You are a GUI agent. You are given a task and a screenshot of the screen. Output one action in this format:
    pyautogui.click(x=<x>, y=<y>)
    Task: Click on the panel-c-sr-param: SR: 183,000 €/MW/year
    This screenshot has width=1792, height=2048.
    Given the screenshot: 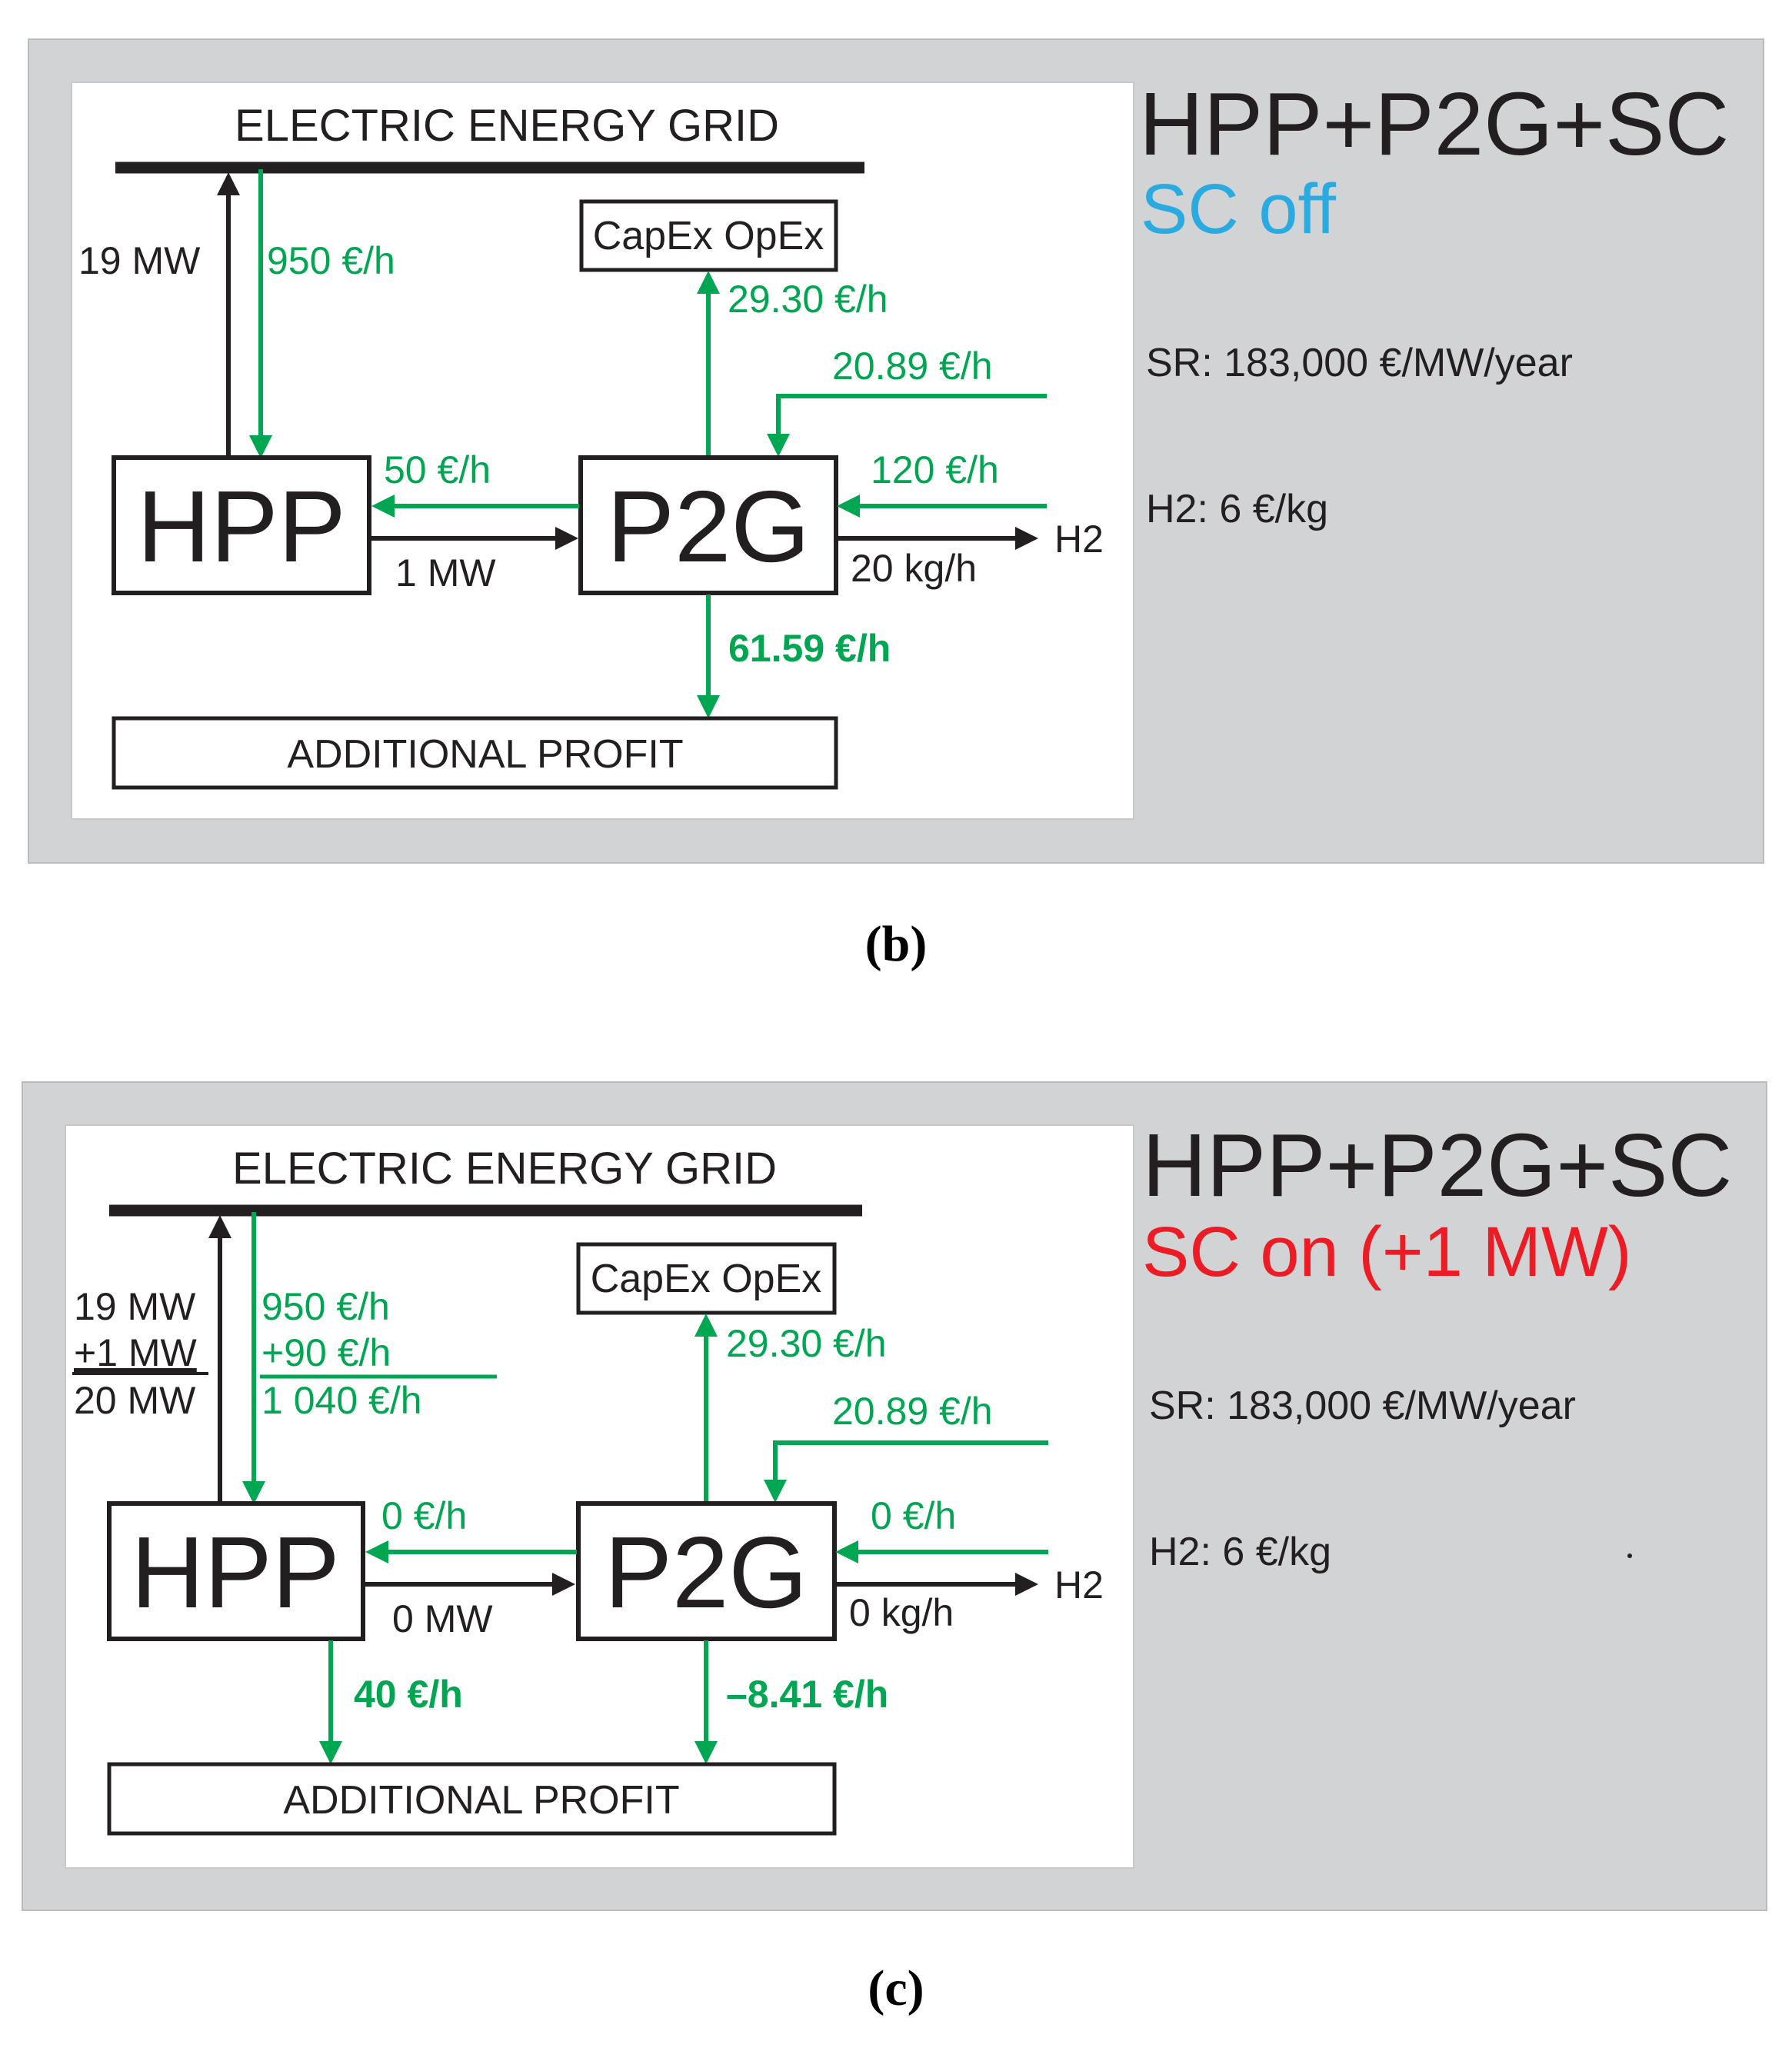 What is the action you would take?
    pyautogui.click(x=1362, y=1406)
    